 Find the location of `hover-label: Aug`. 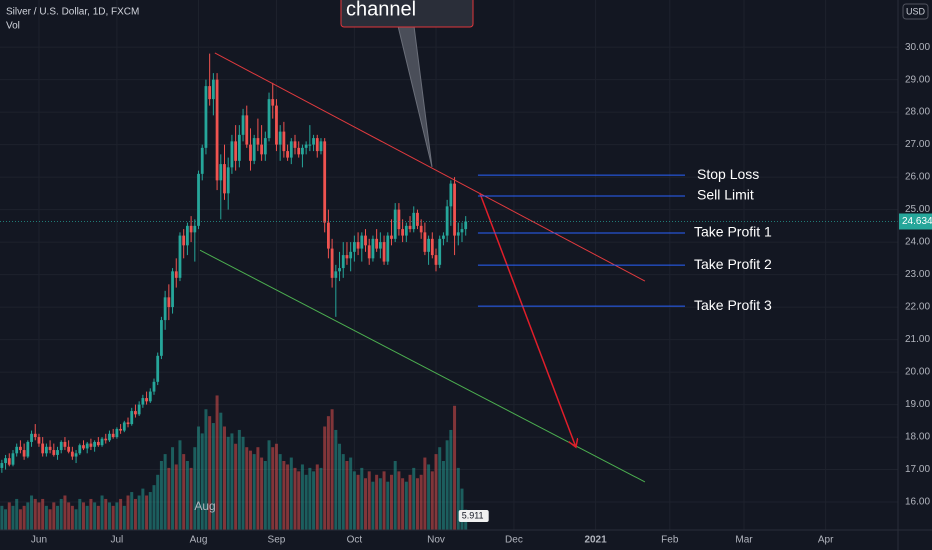

hover-label: Aug is located at coordinates (204, 506).